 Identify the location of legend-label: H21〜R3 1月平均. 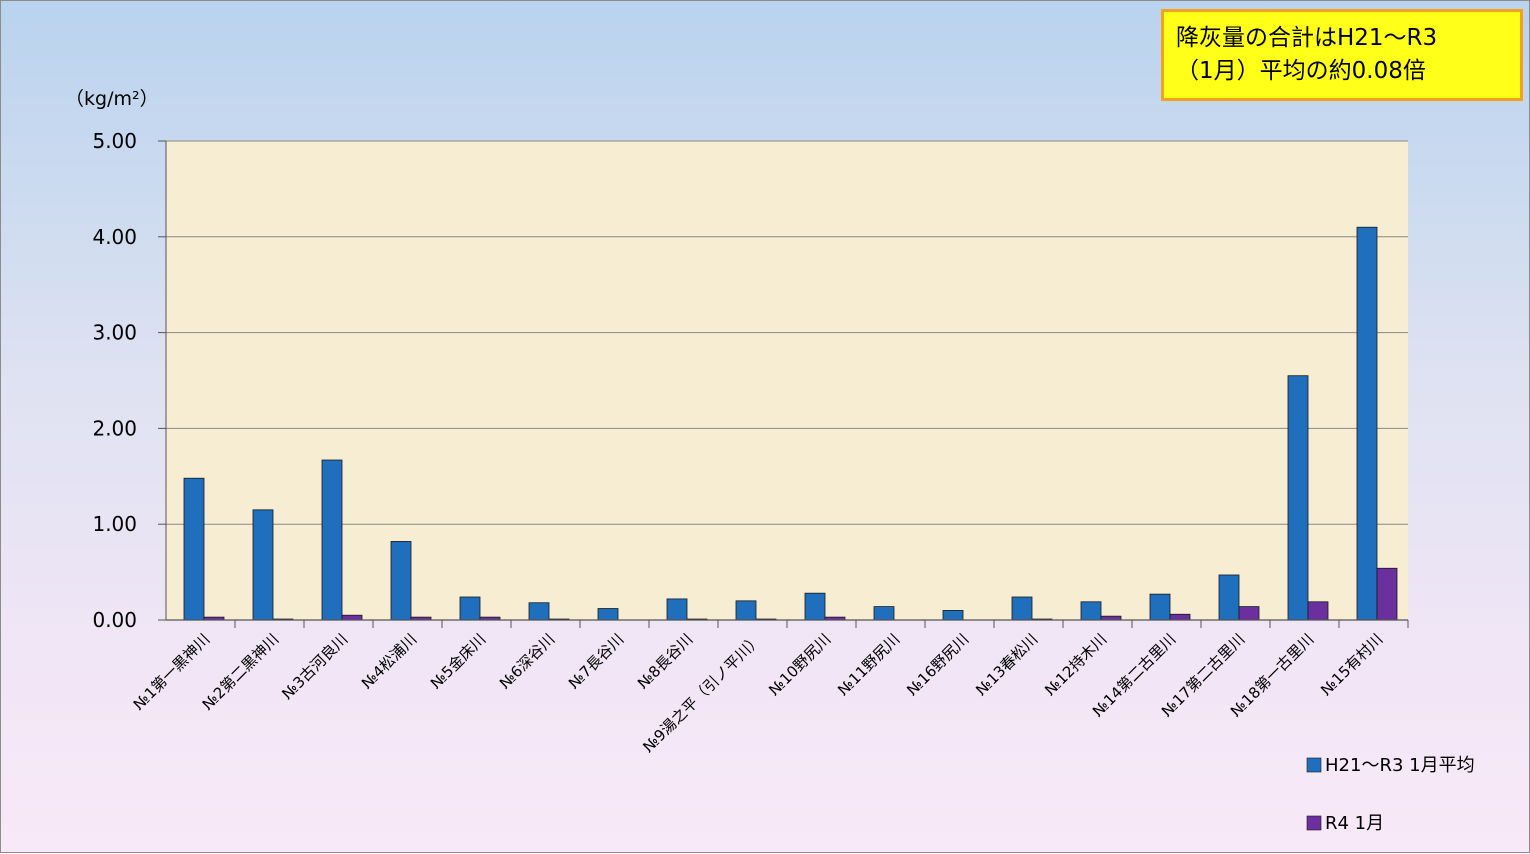
(1400, 765).